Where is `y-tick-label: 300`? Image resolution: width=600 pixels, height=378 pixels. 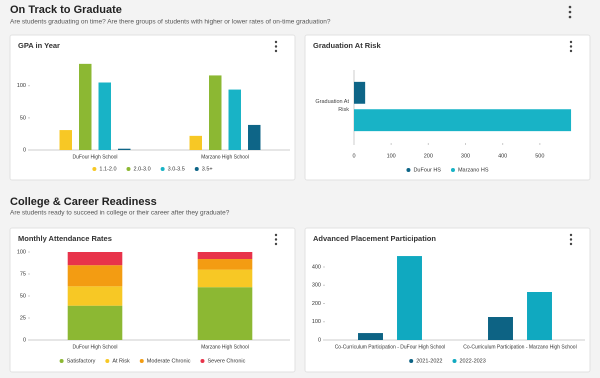
y-tick-label: 300 is located at coordinates (316, 286).